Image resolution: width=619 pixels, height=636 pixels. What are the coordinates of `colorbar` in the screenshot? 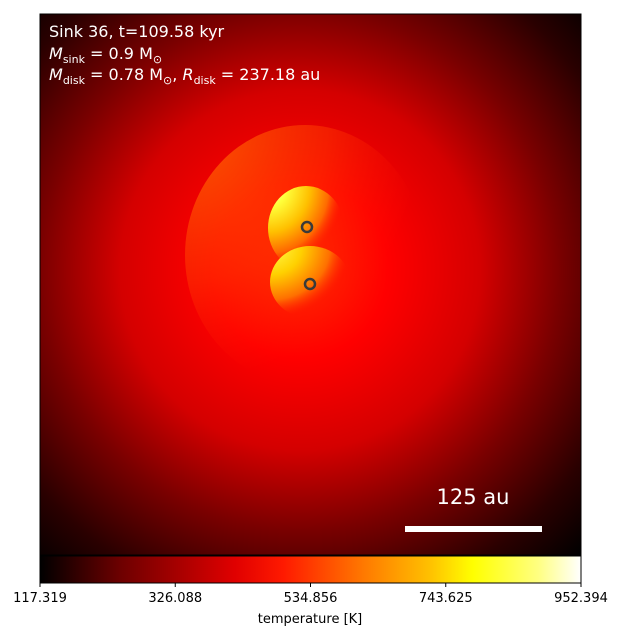 It's located at (310, 569).